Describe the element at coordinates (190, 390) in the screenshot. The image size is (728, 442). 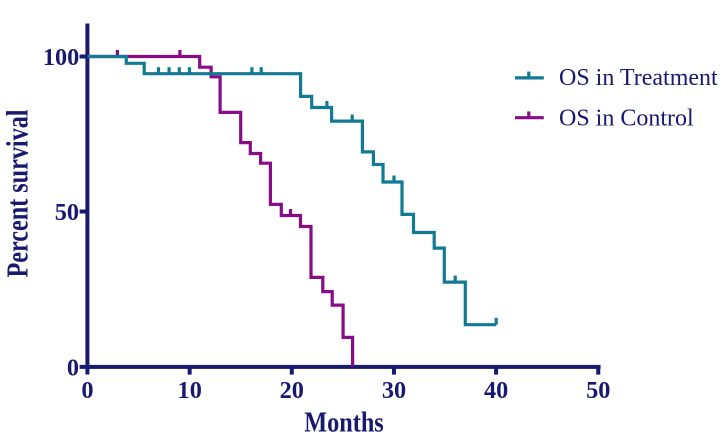
I see `svg-text: 10` at that location.